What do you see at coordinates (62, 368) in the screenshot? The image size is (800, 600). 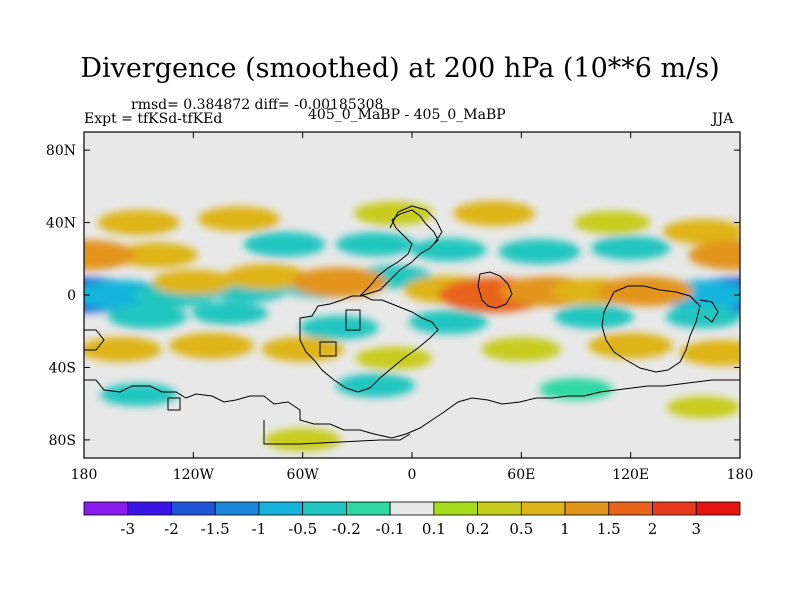 I see `y-tick-label: 40S` at bounding box center [62, 368].